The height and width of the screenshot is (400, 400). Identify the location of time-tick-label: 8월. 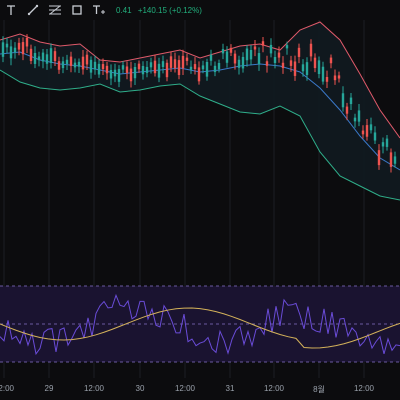
(319, 389).